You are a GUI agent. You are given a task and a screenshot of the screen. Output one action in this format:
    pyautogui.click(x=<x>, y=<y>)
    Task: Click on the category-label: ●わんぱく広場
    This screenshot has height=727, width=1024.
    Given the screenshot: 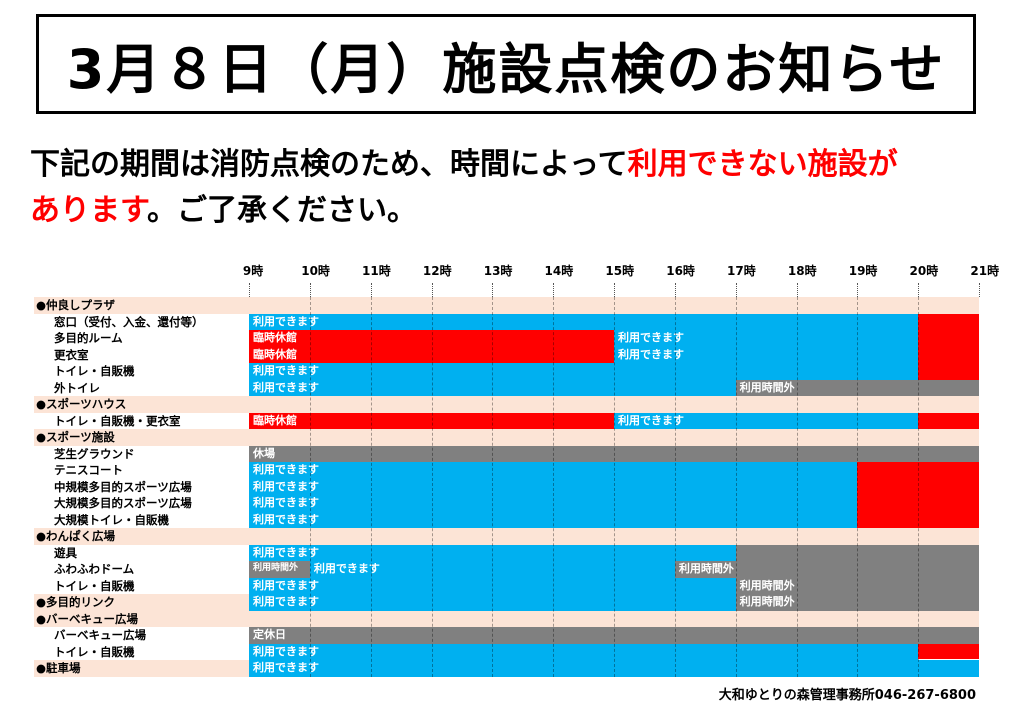 What is the action you would take?
    pyautogui.click(x=76, y=536)
    